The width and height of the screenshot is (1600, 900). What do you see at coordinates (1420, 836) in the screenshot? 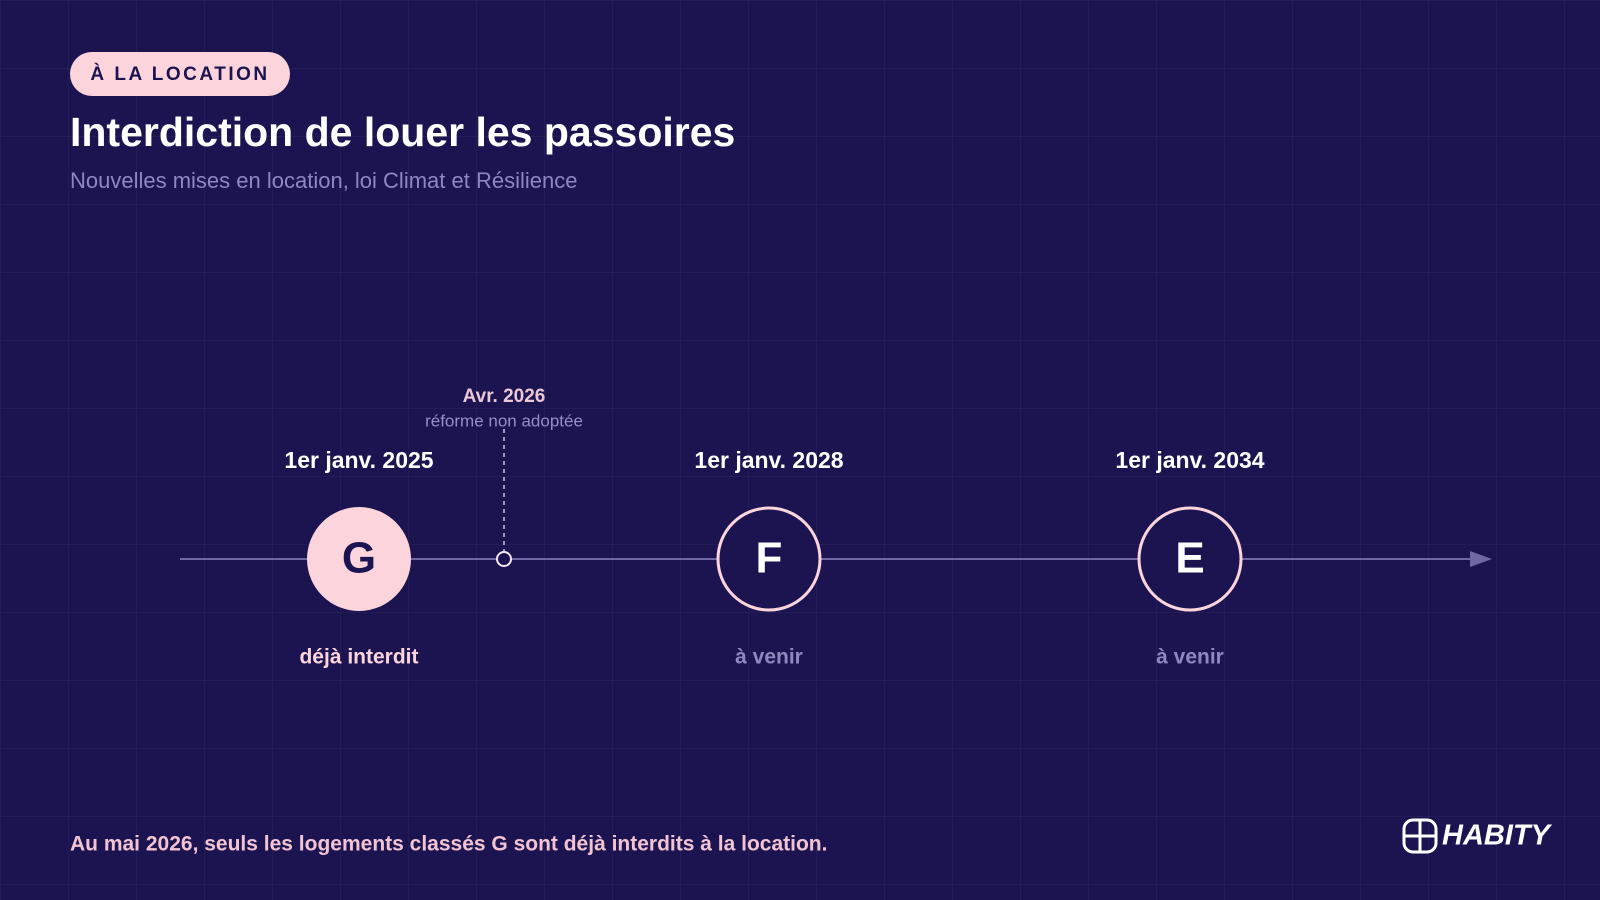
I see `logo-icon` at bounding box center [1420, 836].